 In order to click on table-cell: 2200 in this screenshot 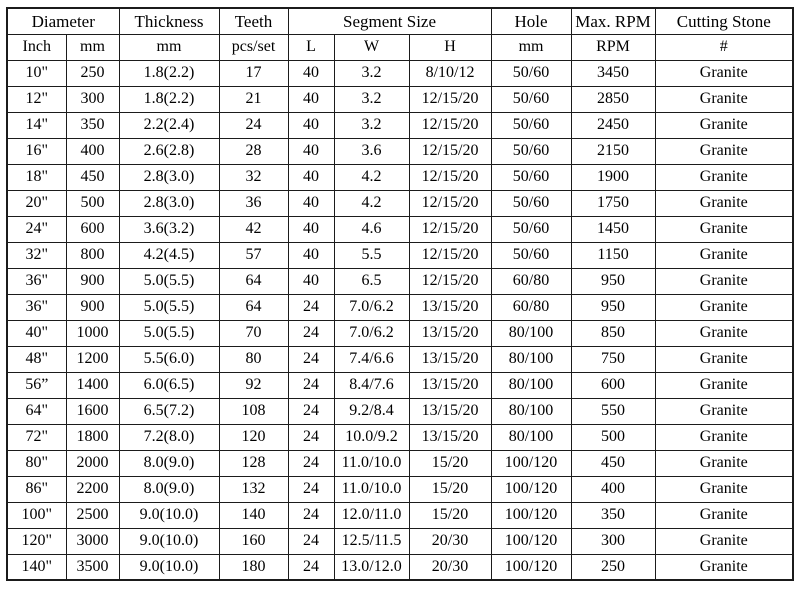, I will do `click(92, 489)`.